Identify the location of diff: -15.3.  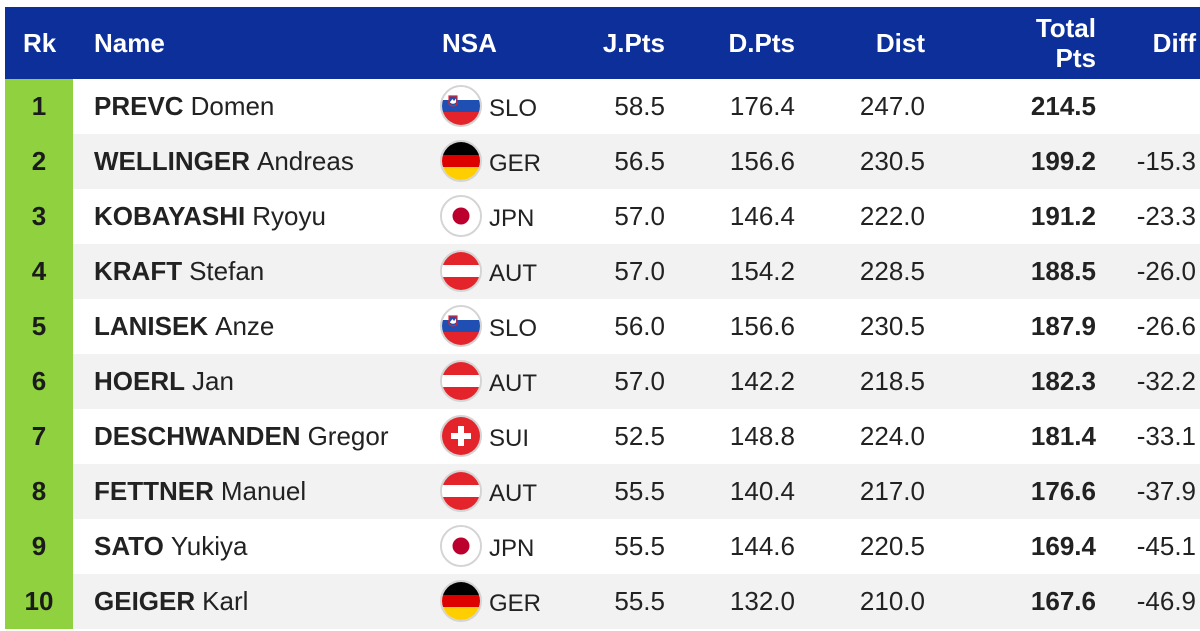
(1166, 161).